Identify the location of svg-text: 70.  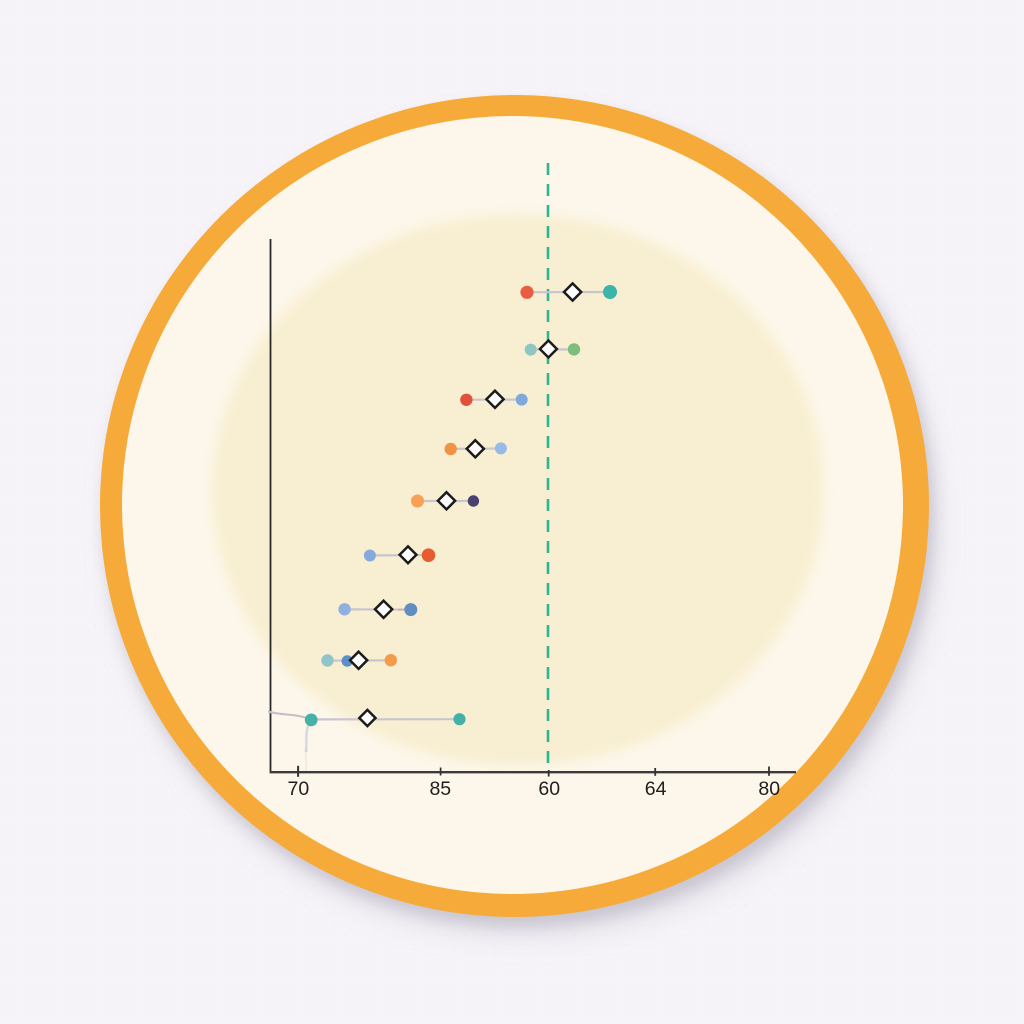
(299, 789).